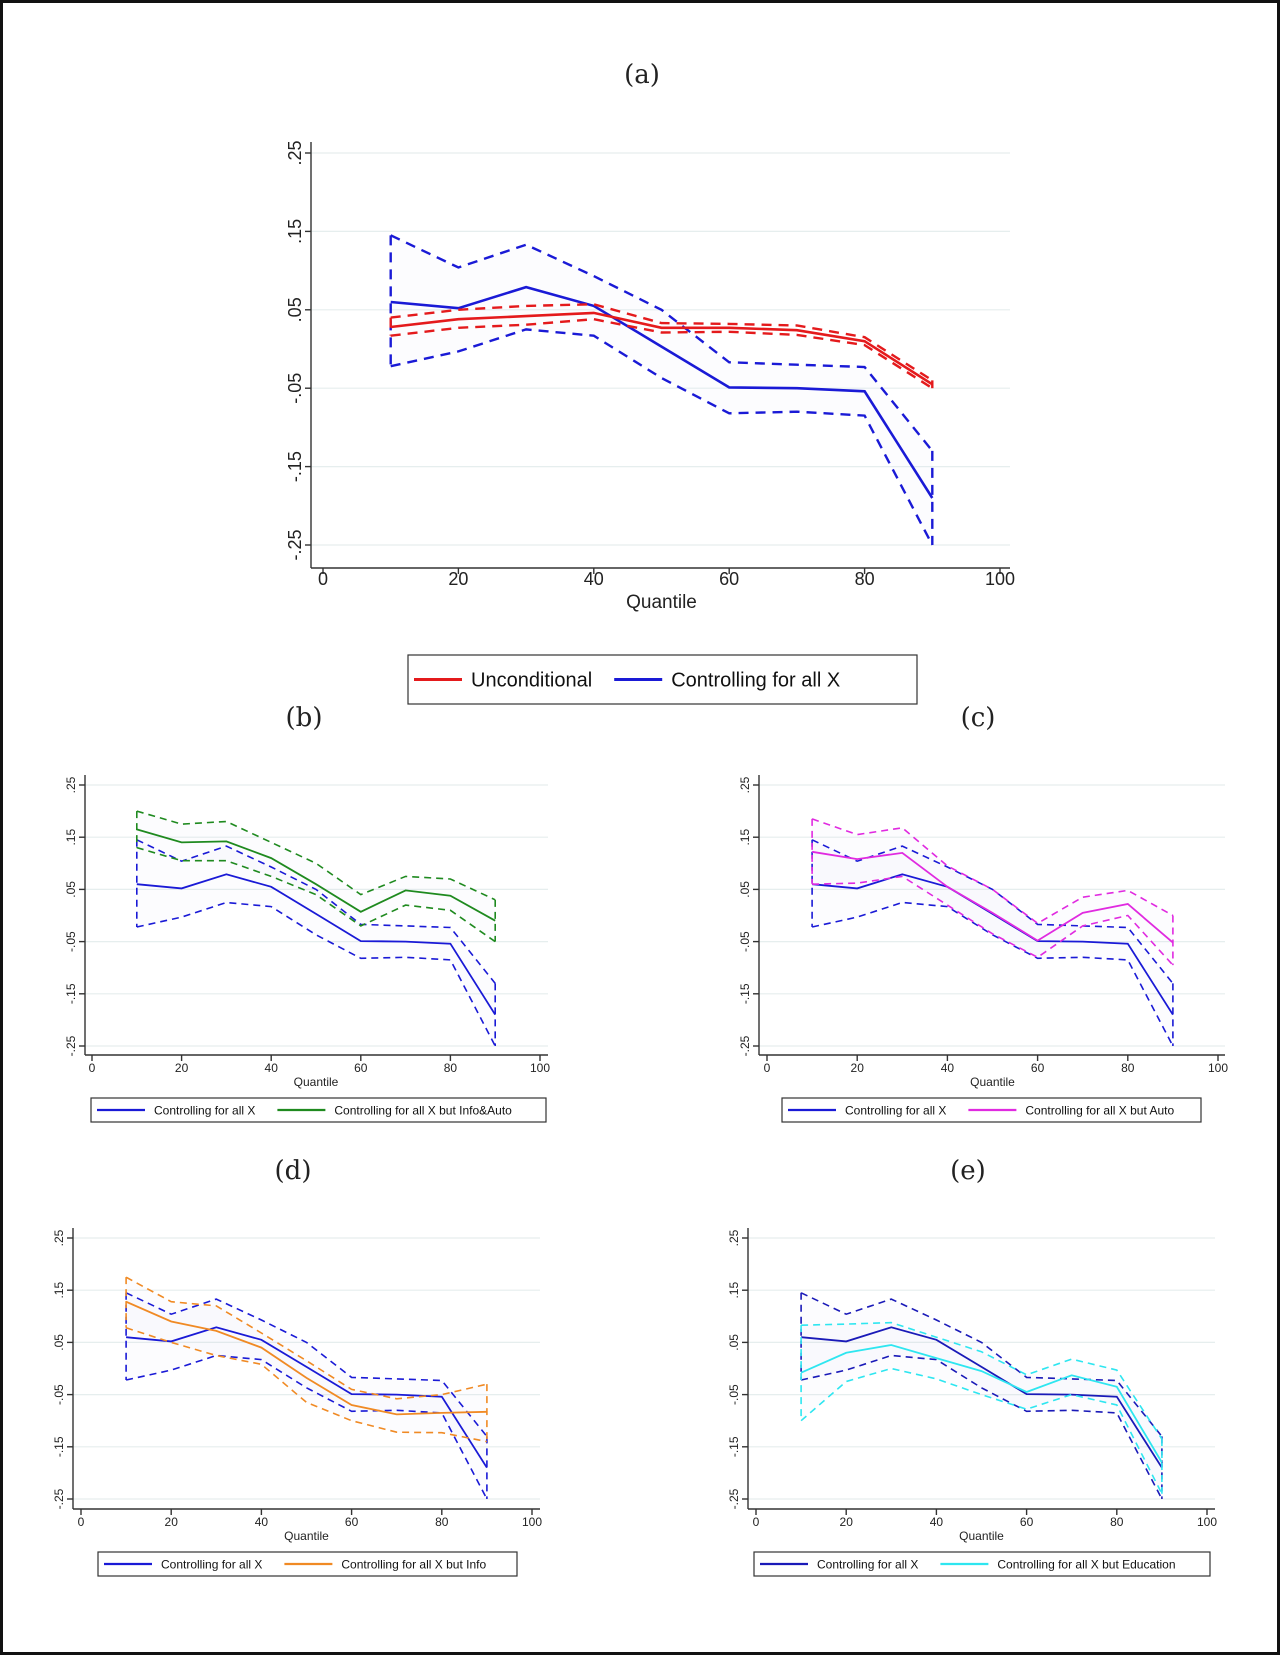  I want to click on legend: Unconditional Controlling for all X, so click(662, 679).